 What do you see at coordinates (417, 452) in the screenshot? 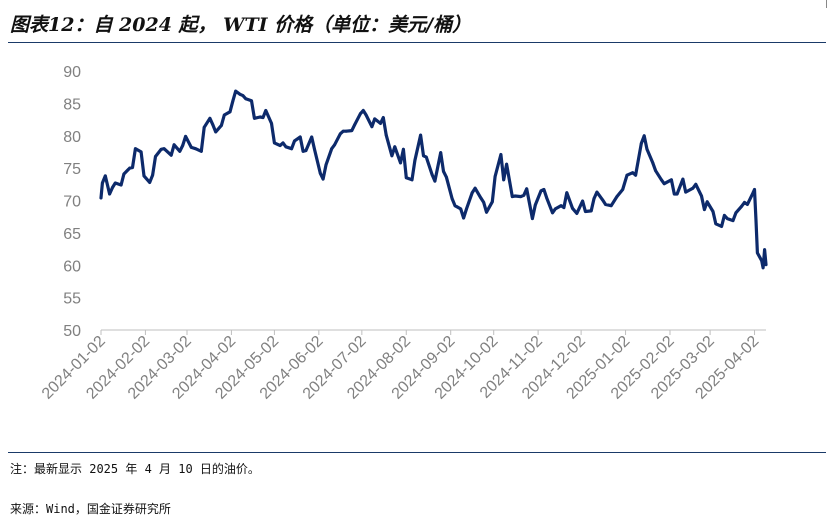
I see `bottom-rule` at bounding box center [417, 452].